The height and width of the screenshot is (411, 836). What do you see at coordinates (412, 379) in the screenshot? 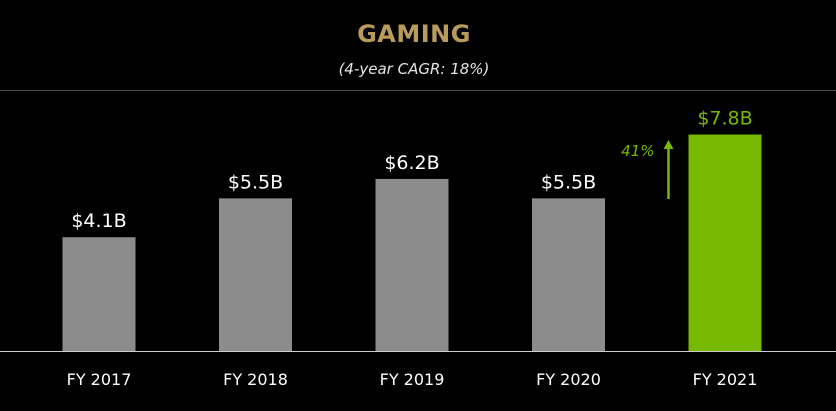
I see `x-tick-label: FY 2019` at bounding box center [412, 379].